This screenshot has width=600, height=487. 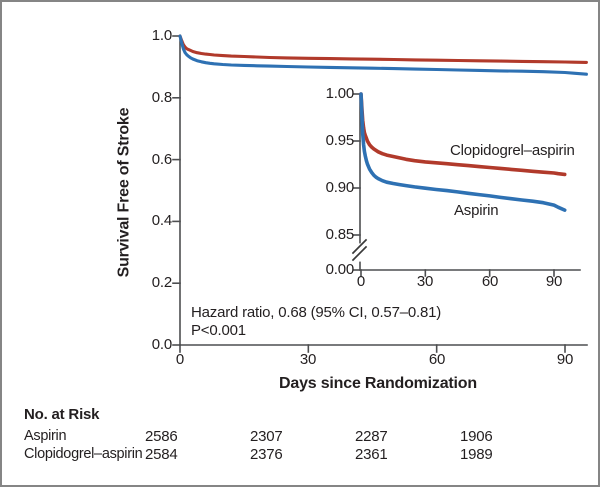 What do you see at coordinates (161, 220) in the screenshot?
I see `main-ytick-0.4: 0.4` at bounding box center [161, 220].